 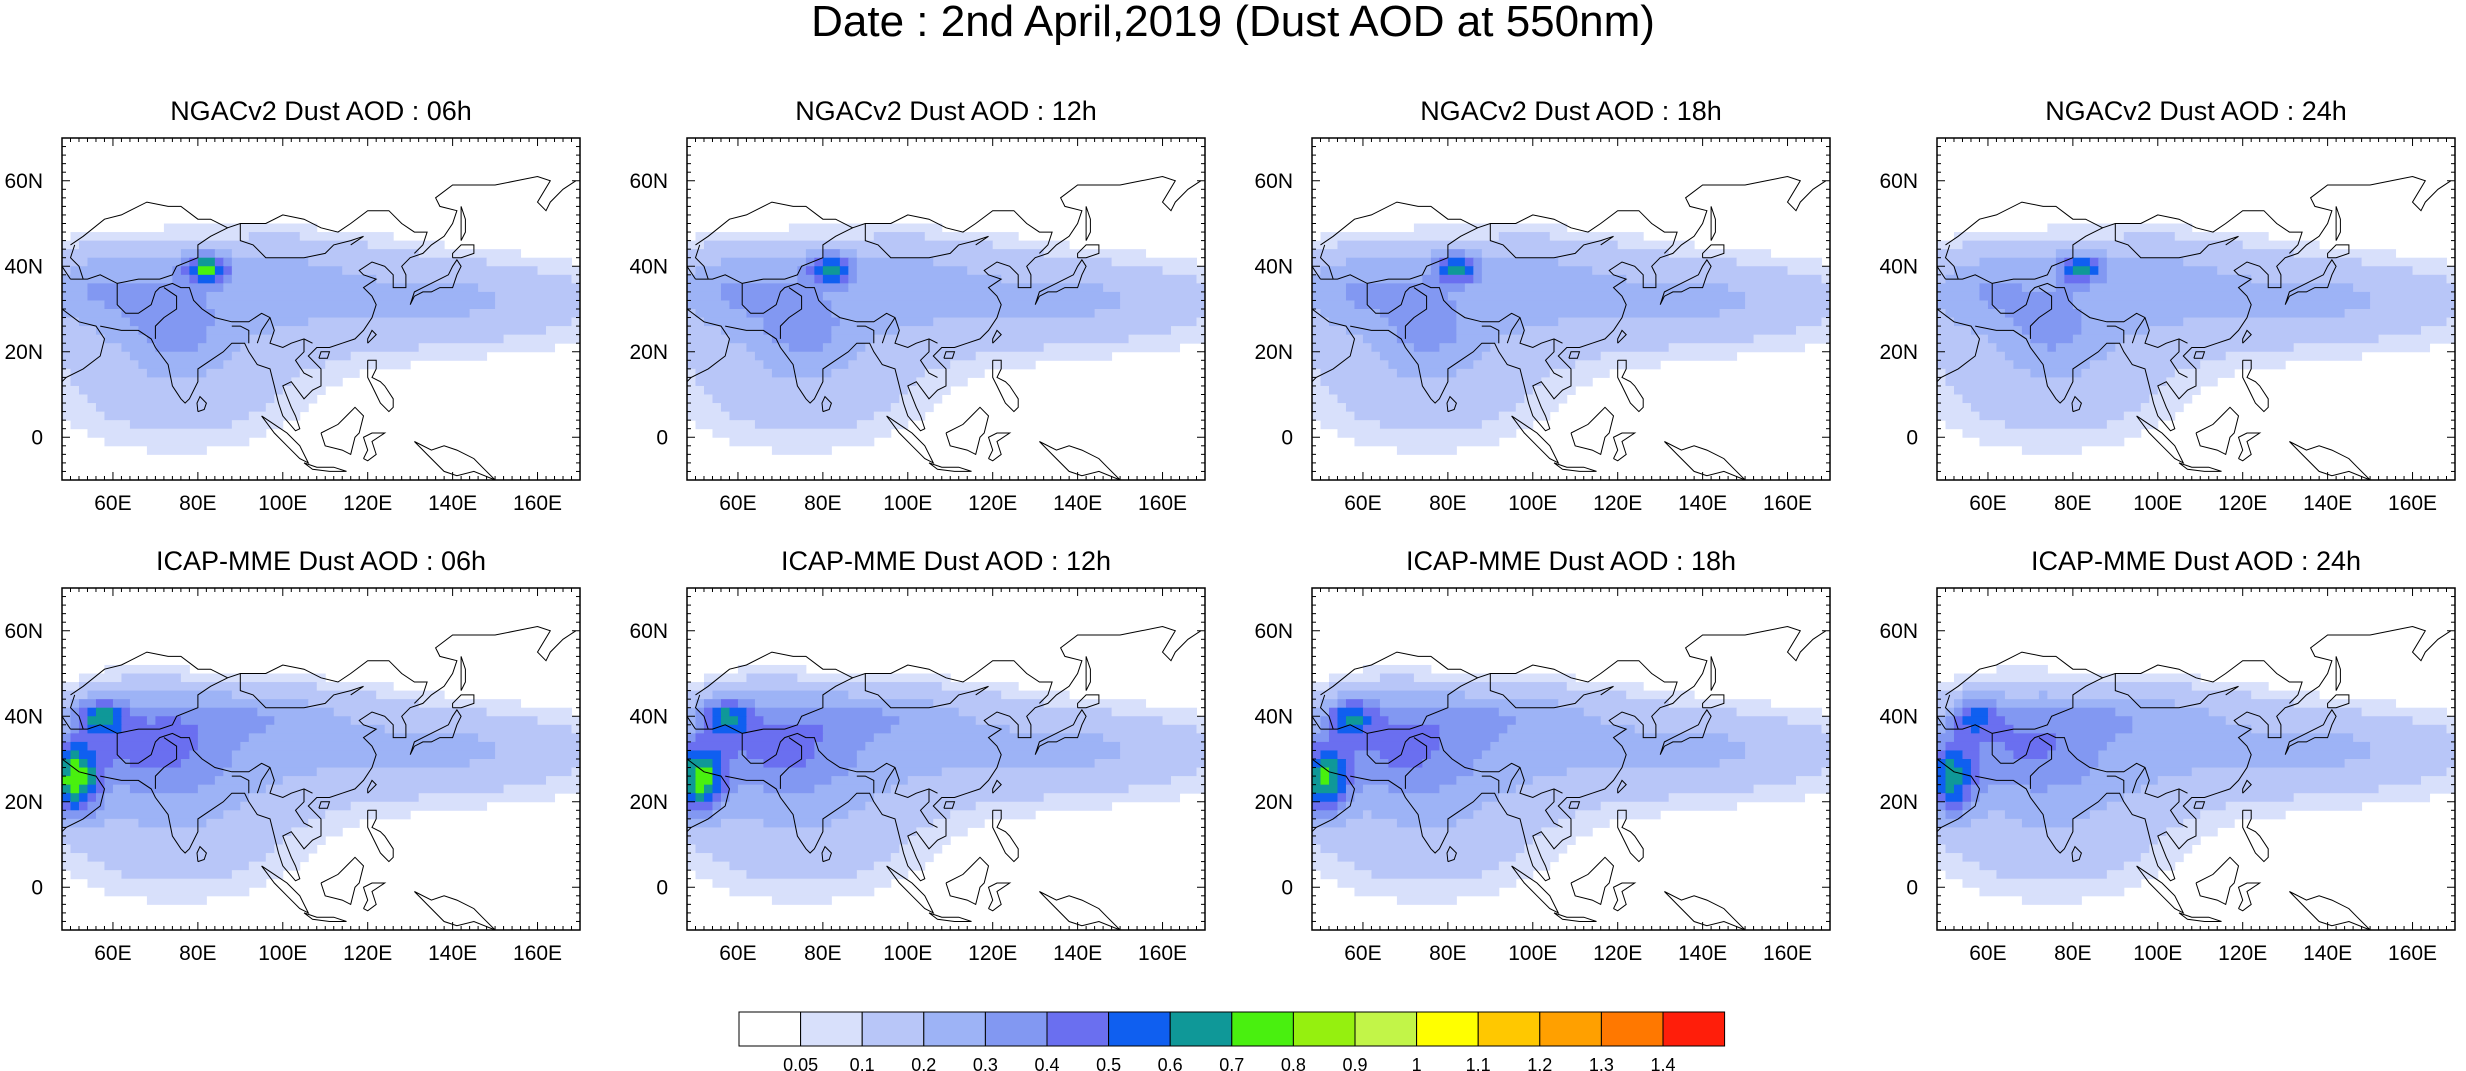 What do you see at coordinates (2196, 111) in the screenshot?
I see `panel-title: NGACv2 Dust AOD : 24h` at bounding box center [2196, 111].